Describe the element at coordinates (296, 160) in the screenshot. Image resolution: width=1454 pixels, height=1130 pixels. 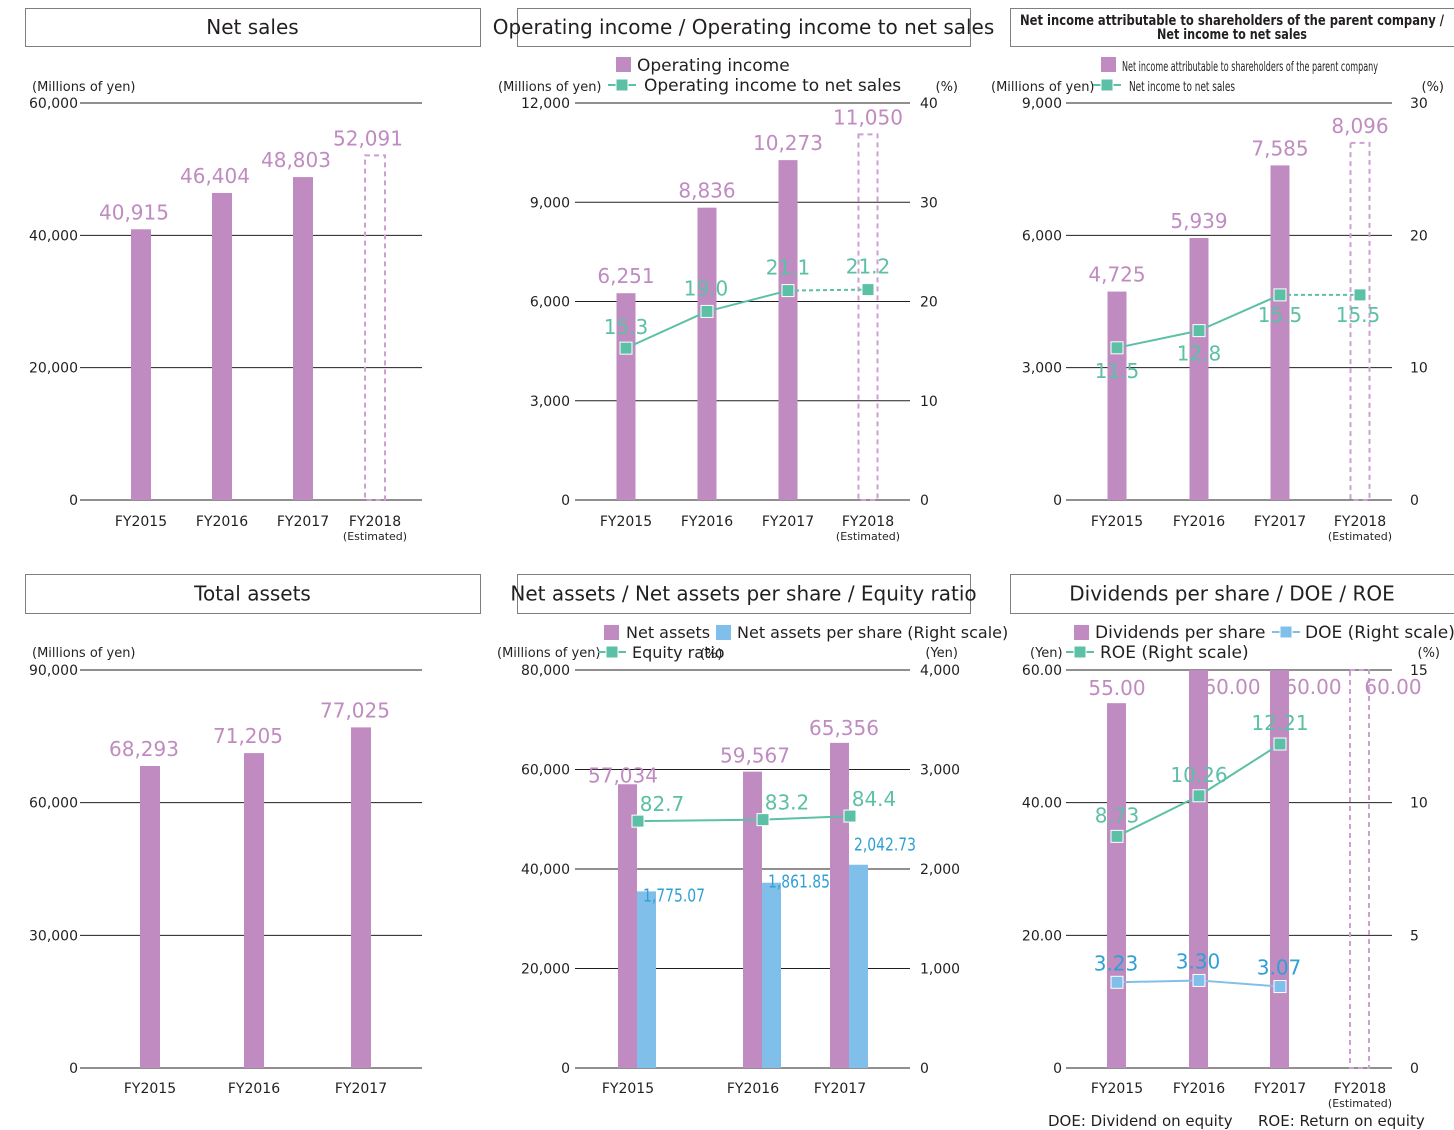
I see `bar-value-label: 48,803` at that location.